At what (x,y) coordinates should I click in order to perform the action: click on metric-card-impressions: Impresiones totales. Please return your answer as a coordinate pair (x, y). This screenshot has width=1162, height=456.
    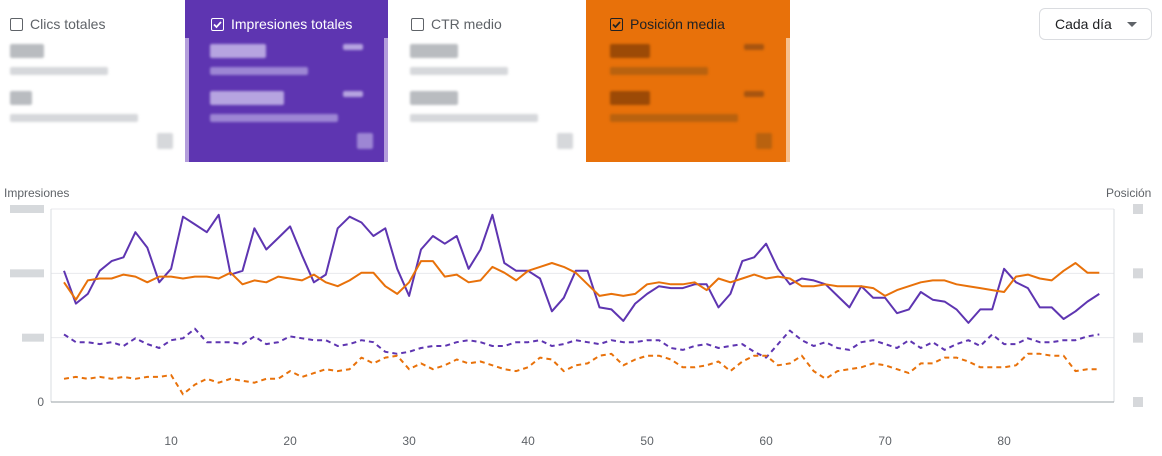
    Looking at the image, I should click on (286, 81).